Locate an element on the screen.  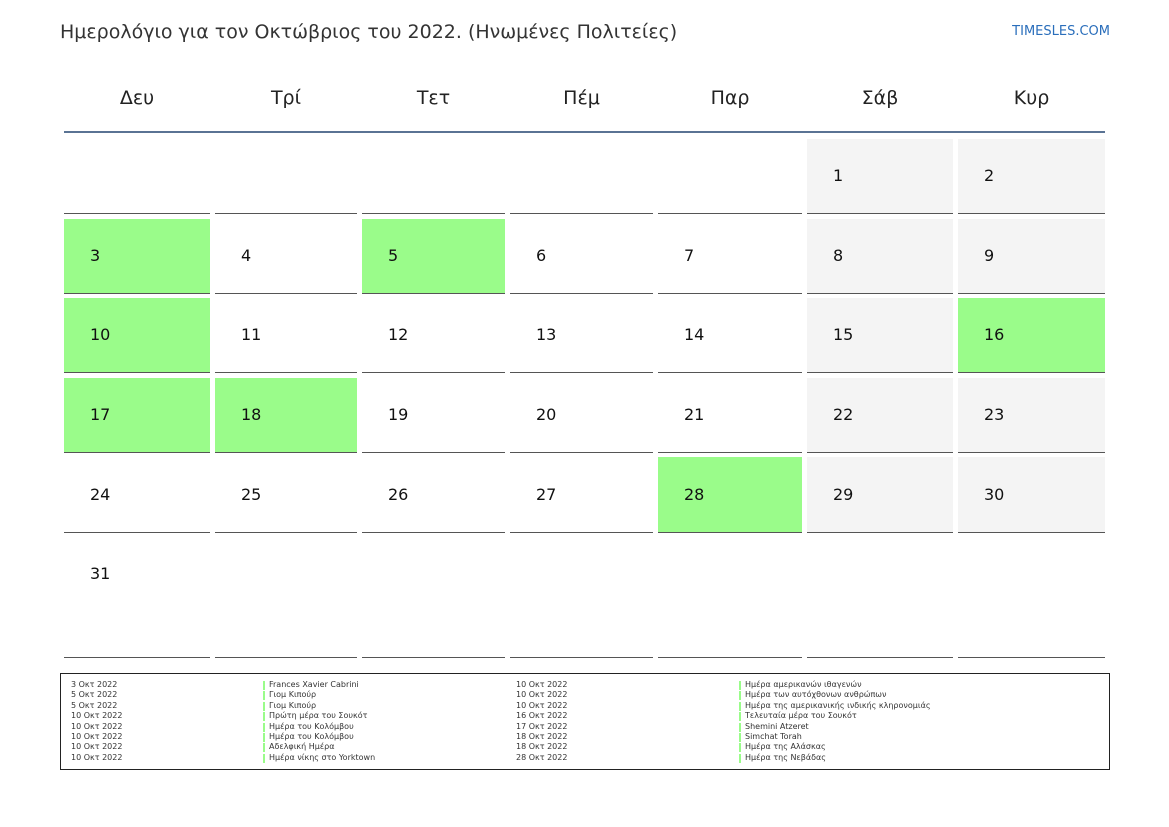
day-number: 7 is located at coordinates (689, 255).